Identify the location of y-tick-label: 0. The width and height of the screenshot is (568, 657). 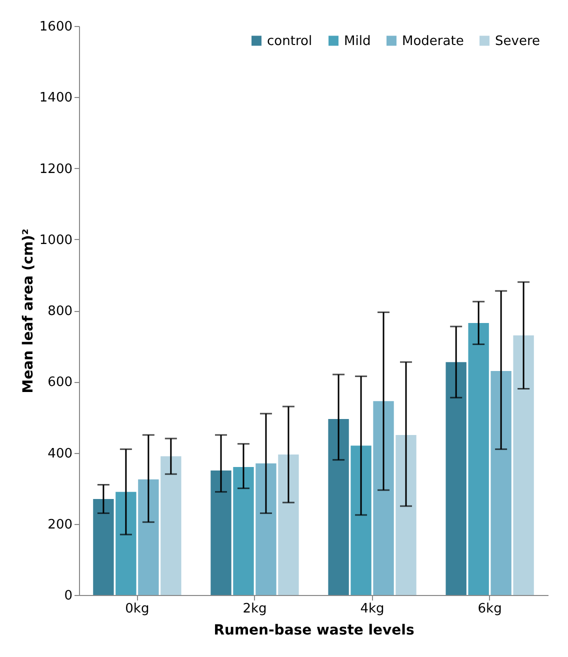
(68, 596).